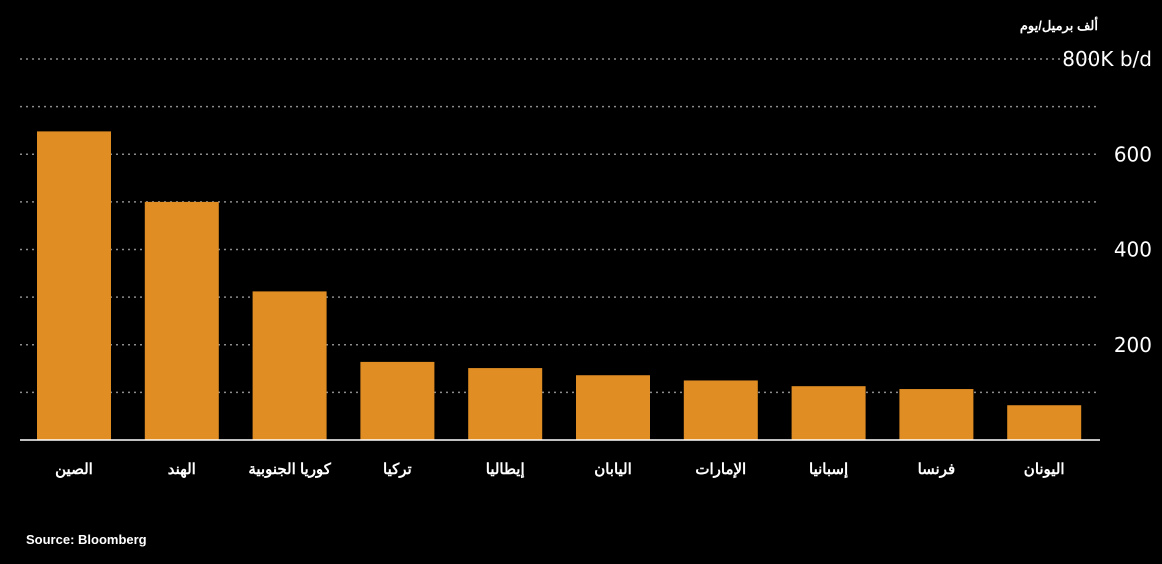 Image resolution: width=1162 pixels, height=564 pixels. What do you see at coordinates (1044, 469) in the screenshot?
I see `x-tick-label: اليونان` at bounding box center [1044, 469].